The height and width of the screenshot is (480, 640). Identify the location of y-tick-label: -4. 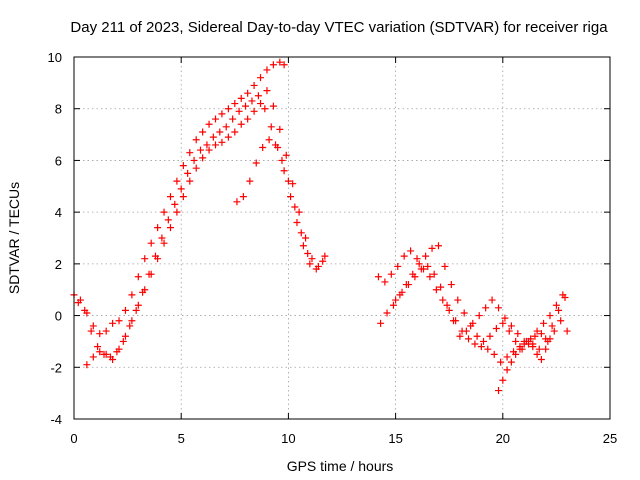
(56, 419).